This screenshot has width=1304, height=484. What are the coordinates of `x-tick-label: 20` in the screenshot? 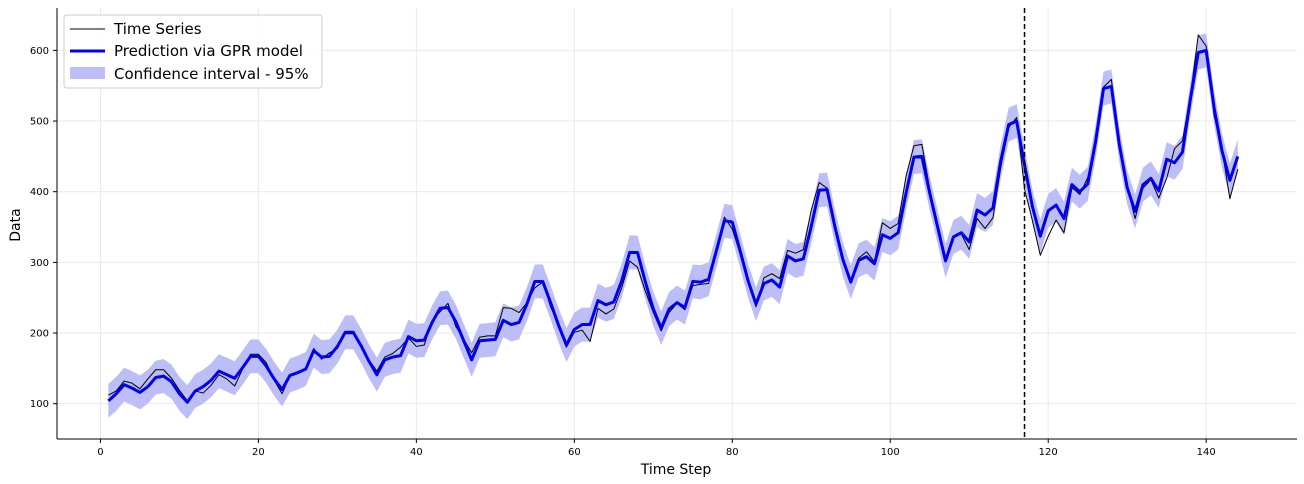 It's located at (258, 452).